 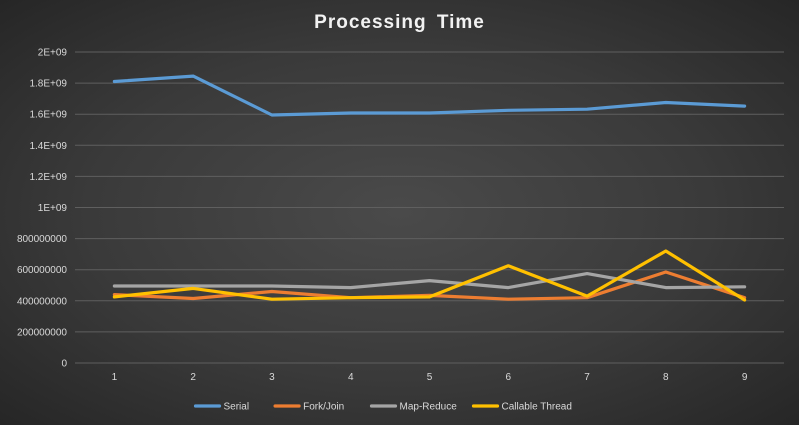 What do you see at coordinates (42, 332) in the screenshot?
I see `y-tick-label: 200000000` at bounding box center [42, 332].